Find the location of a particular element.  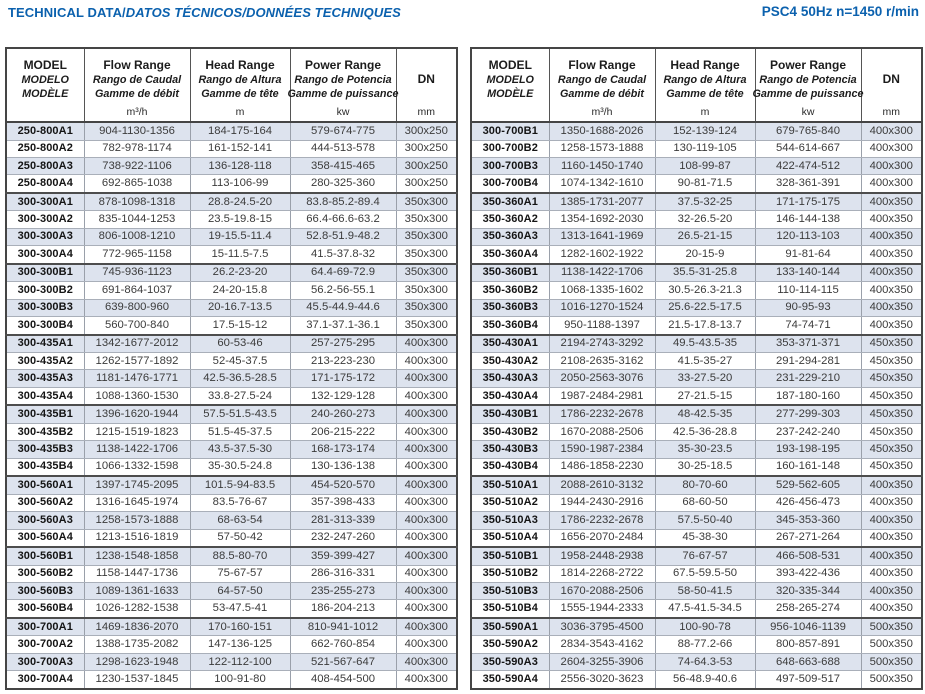

col-label: Rango de Potencia is located at coordinates (343, 80).